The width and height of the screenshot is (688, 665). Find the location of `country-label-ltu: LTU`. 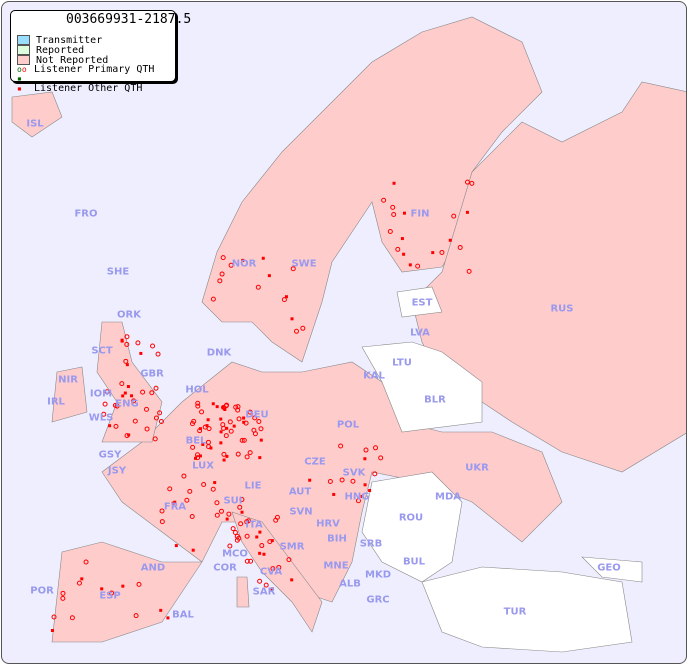

country-label-ltu: LTU is located at coordinates (402, 363).